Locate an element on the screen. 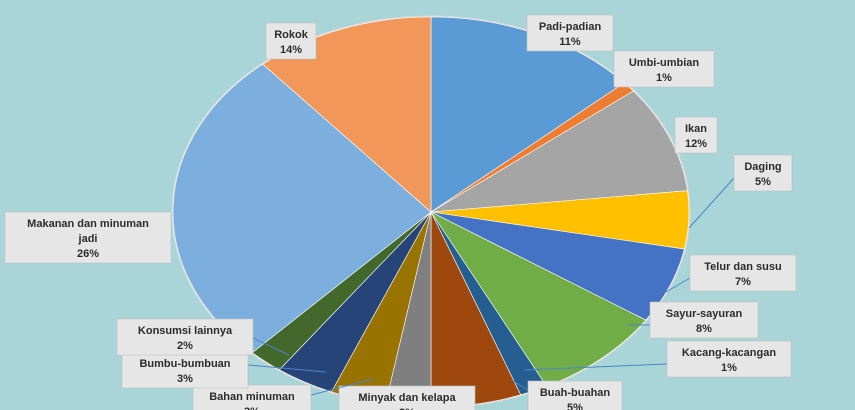  data-label-box-rokok is located at coordinates (291, 41).